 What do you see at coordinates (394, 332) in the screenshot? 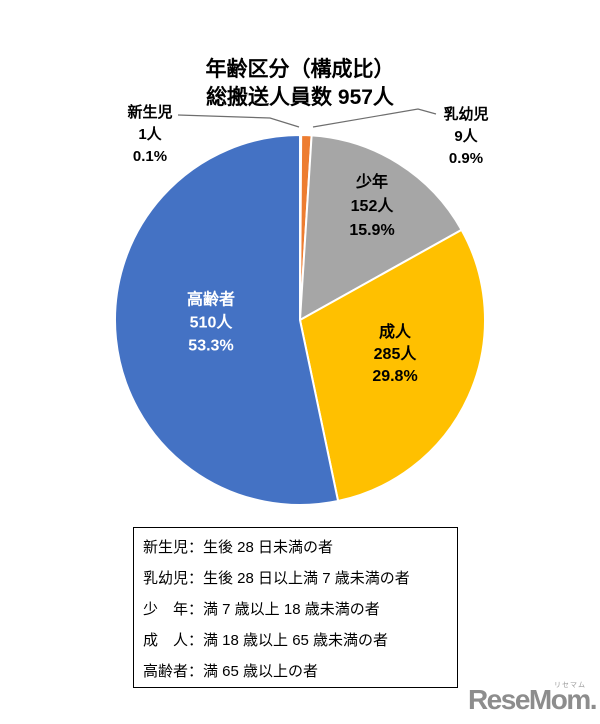
I see `slice-name: 成人` at bounding box center [394, 332].